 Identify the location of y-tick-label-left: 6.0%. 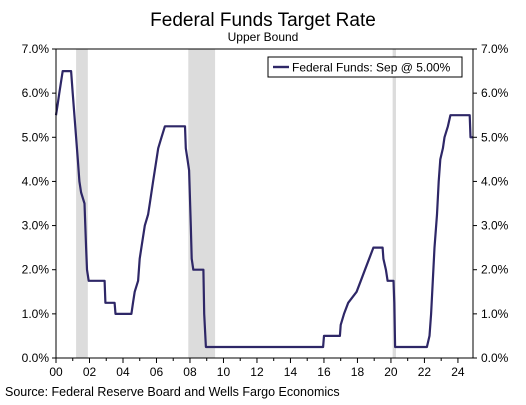
(36, 93).